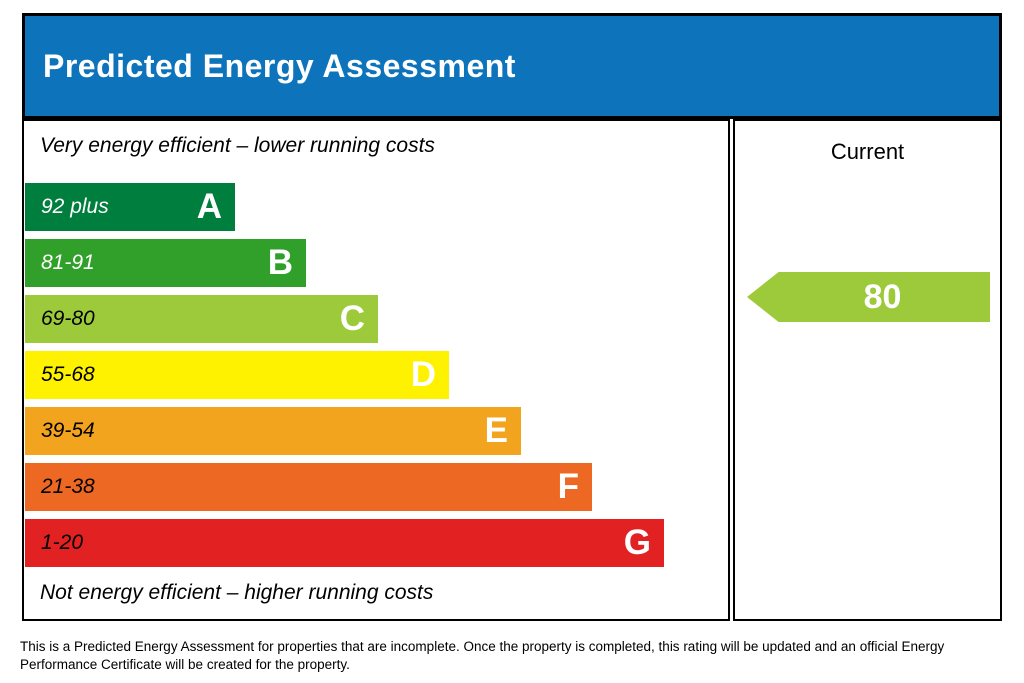 The image size is (1024, 683). What do you see at coordinates (496, 430) in the screenshot?
I see `band-letter: E` at bounding box center [496, 430].